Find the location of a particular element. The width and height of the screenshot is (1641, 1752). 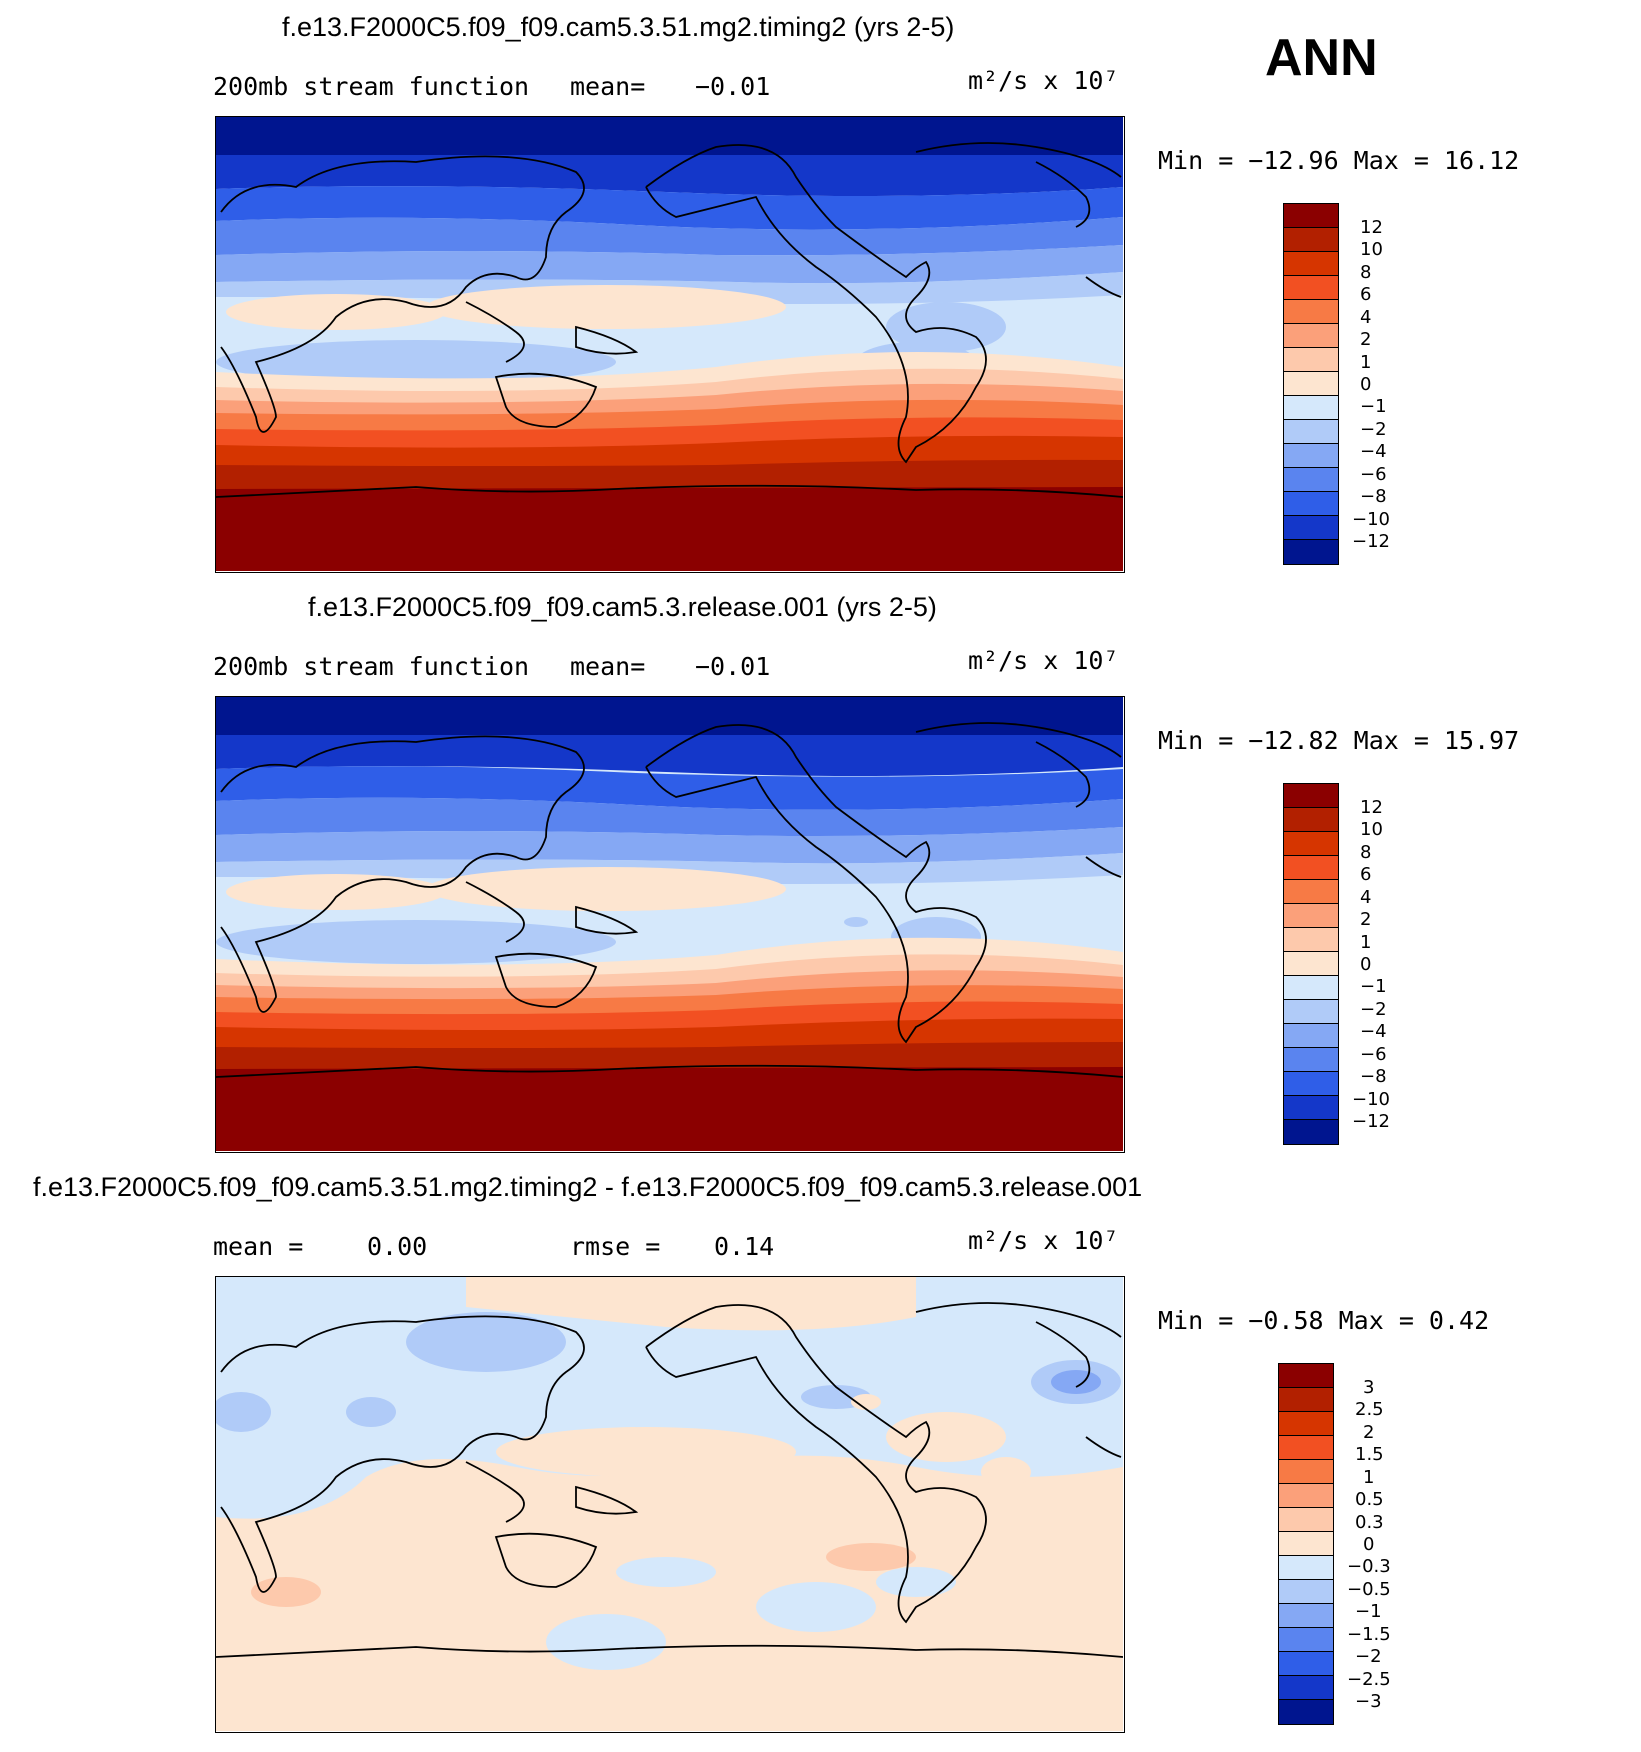

panel1-field-label: 200mb stream function is located at coordinates (371, 86).